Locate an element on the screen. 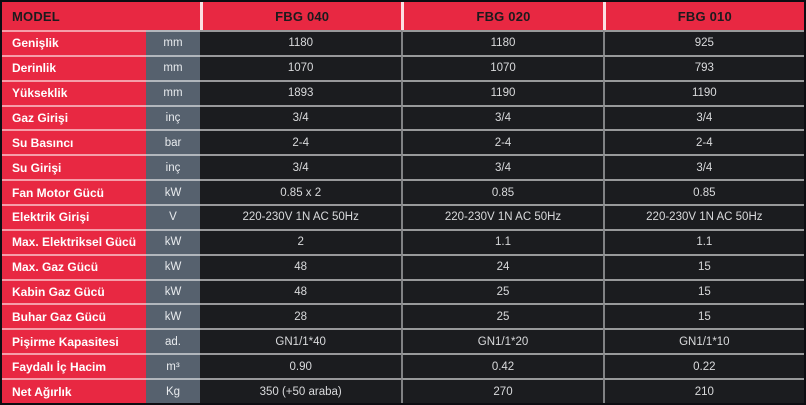  header-row: MODEL FBG 040 FBG 020 FBG 010 is located at coordinates (403, 16).